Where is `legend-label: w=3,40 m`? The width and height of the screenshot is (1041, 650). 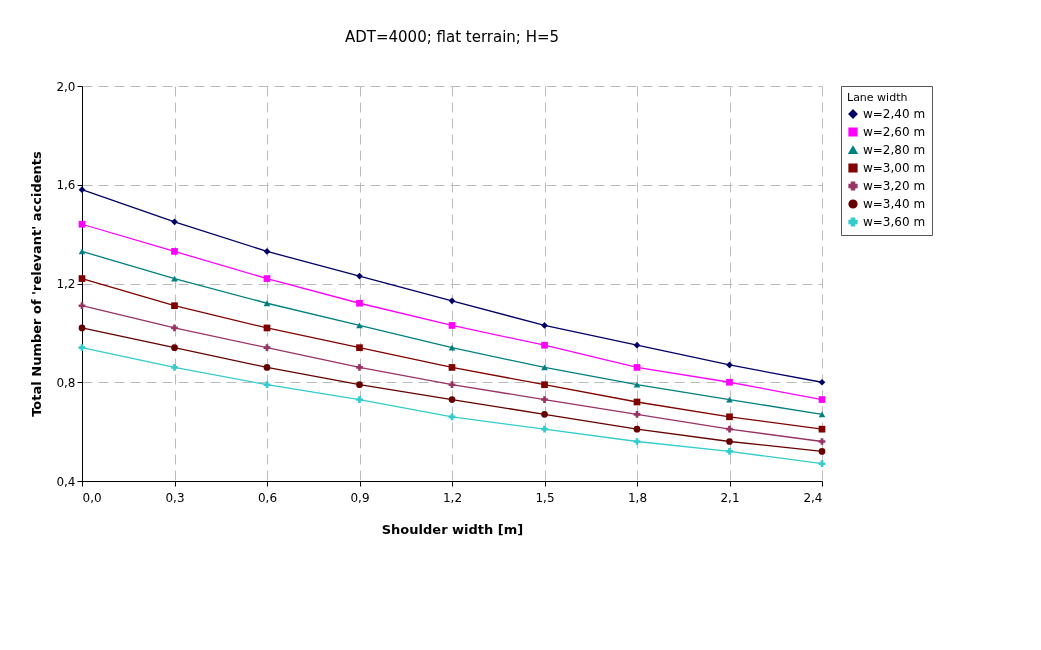
legend-label: w=3,40 m is located at coordinates (894, 204).